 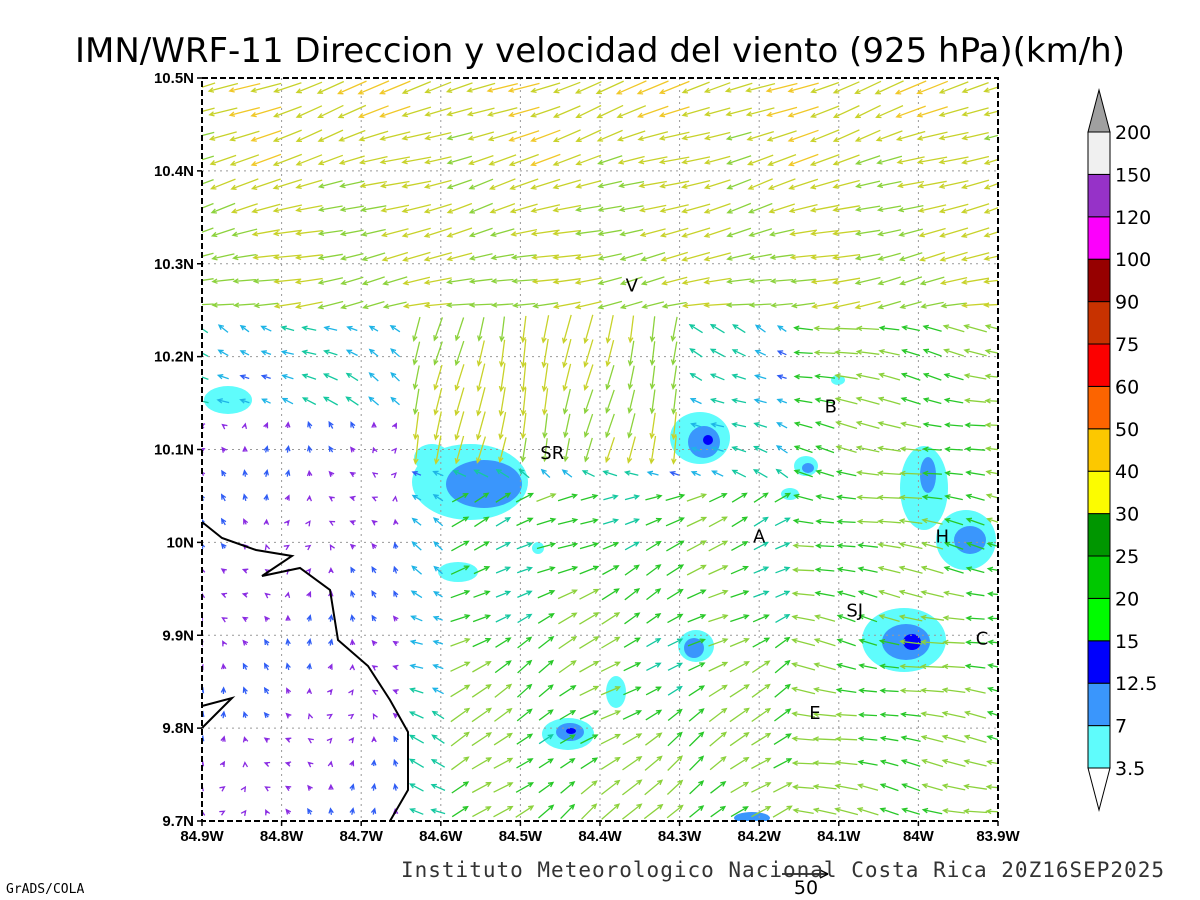 What do you see at coordinates (362, 836) in the screenshot?
I see `x-tick-label: 84.7W` at bounding box center [362, 836].